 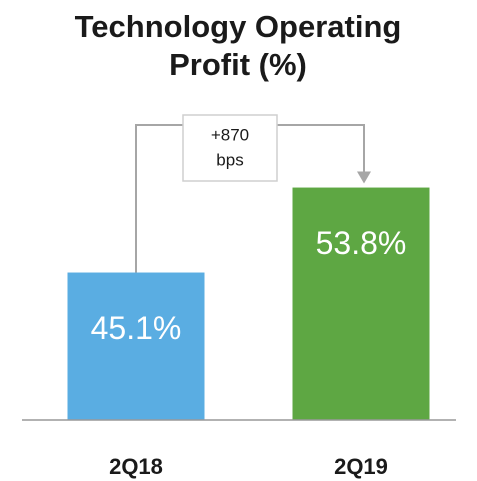 What do you see at coordinates (230, 134) in the screenshot?
I see `annotation: +870` at bounding box center [230, 134].